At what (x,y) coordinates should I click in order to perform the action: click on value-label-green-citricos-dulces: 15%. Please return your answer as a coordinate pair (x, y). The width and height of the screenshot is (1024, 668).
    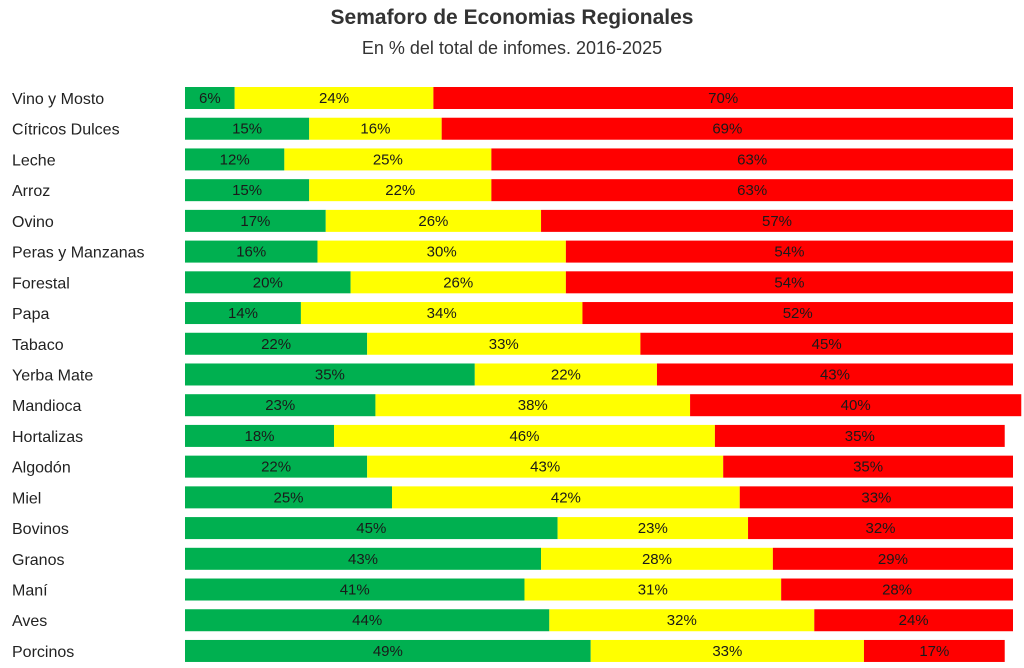
    Looking at the image, I should click on (247, 129).